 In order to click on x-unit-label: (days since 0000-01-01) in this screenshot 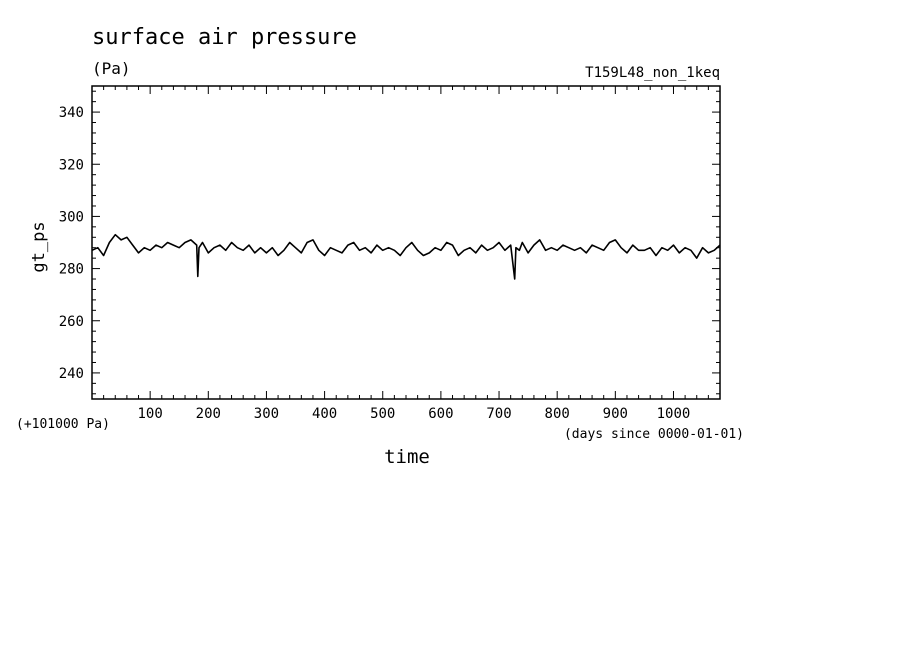, I will do `click(654, 434)`.